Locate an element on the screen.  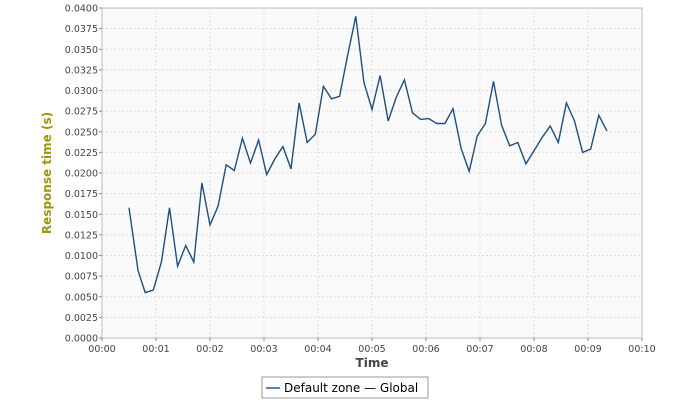
x-tick-label: 00:05 is located at coordinates (371, 349).